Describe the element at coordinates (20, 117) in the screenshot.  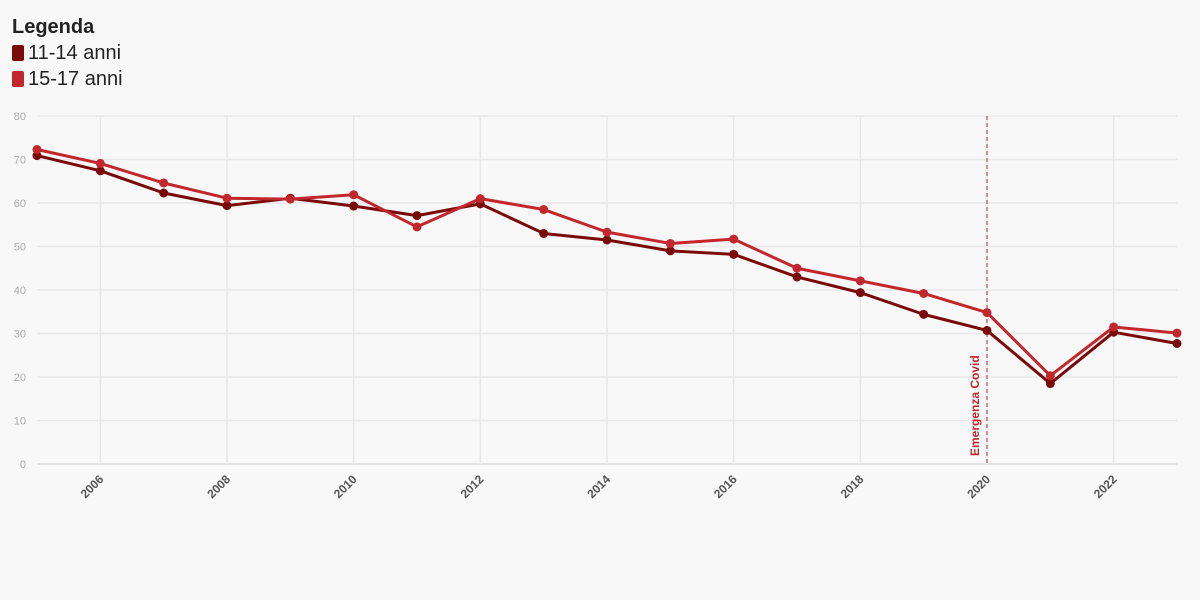
I see `y-tick-label: 80` at that location.